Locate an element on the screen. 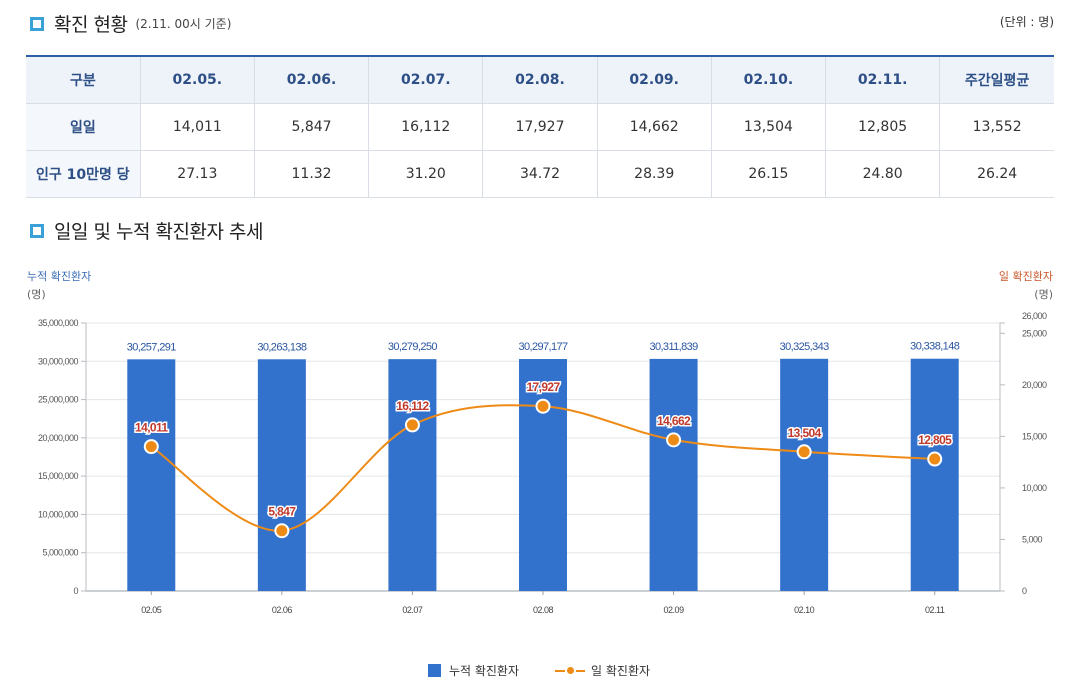  x-axis-tick-label: 02.06 is located at coordinates (282, 610).